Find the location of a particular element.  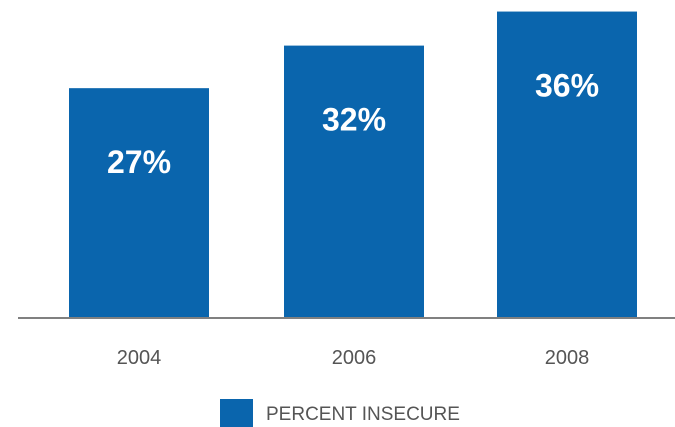

x-tick-label-2008: 2008 is located at coordinates (567, 358).